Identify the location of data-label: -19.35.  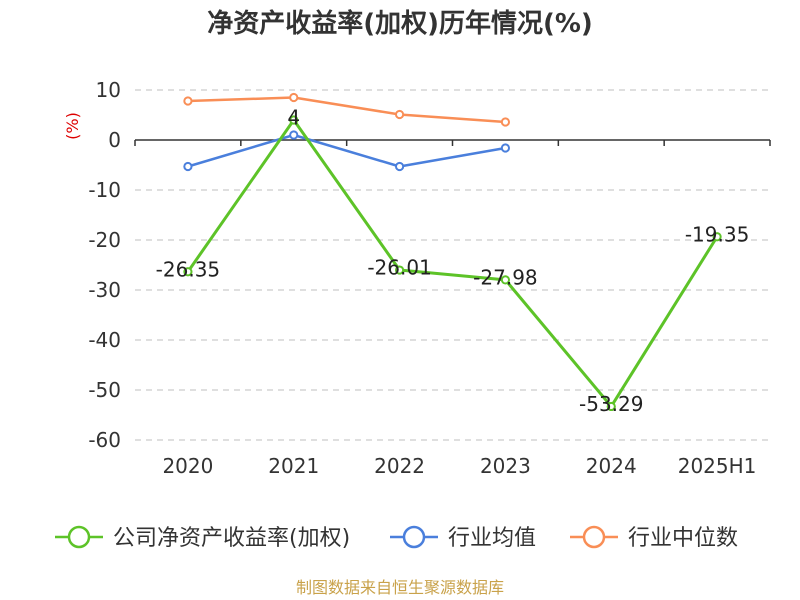
(717, 234).